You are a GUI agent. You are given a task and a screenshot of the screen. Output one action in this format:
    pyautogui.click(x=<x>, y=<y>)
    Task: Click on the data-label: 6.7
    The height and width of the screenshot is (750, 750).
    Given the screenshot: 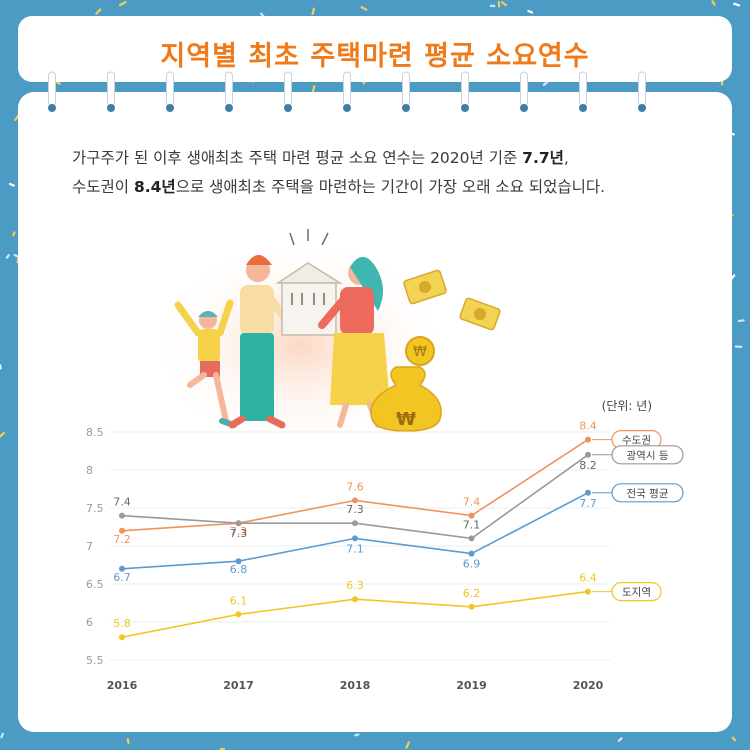 What is the action you would take?
    pyautogui.click(x=122, y=577)
    